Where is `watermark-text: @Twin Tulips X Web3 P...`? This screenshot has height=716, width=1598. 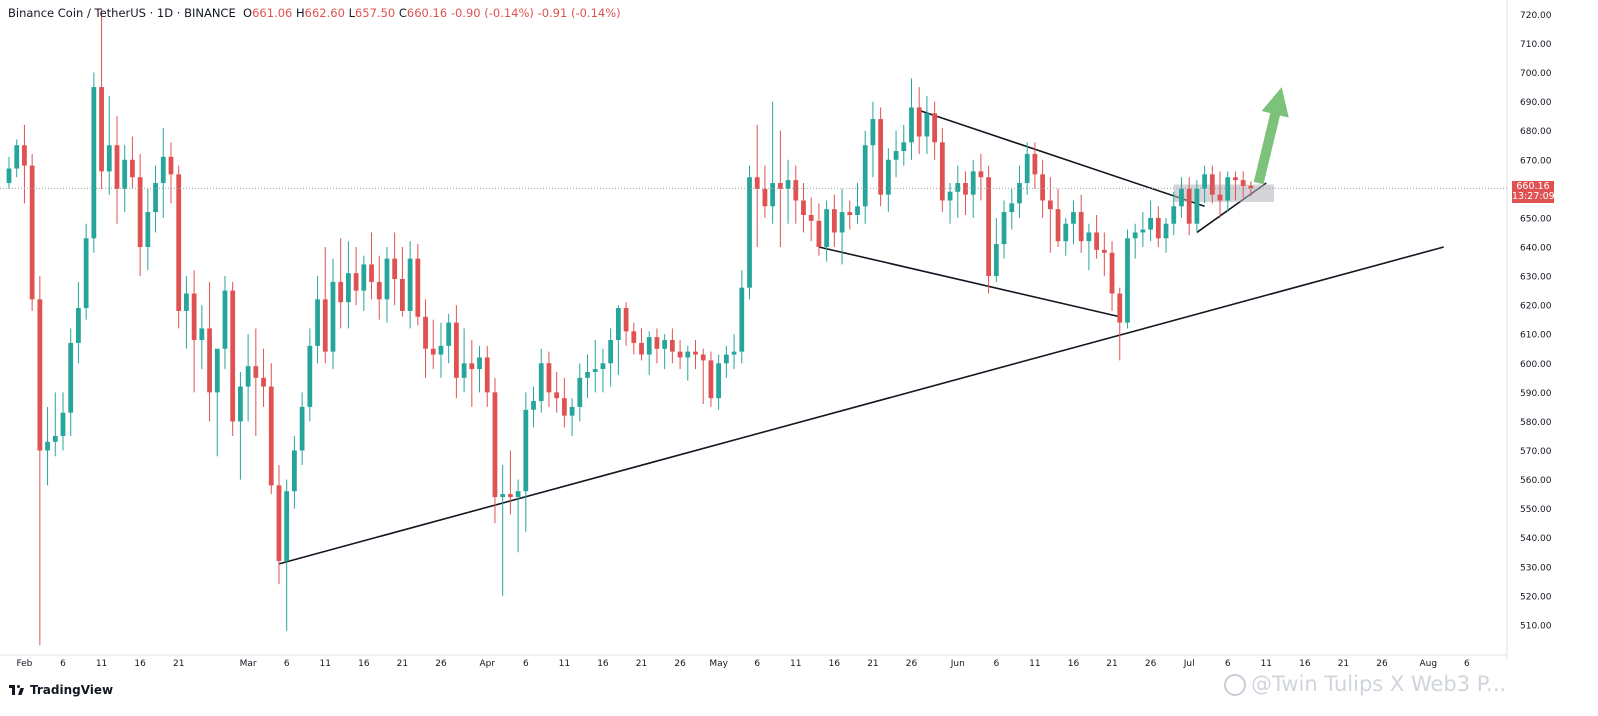 watermark-text: @Twin Tulips X Web3 P... is located at coordinates (1379, 684).